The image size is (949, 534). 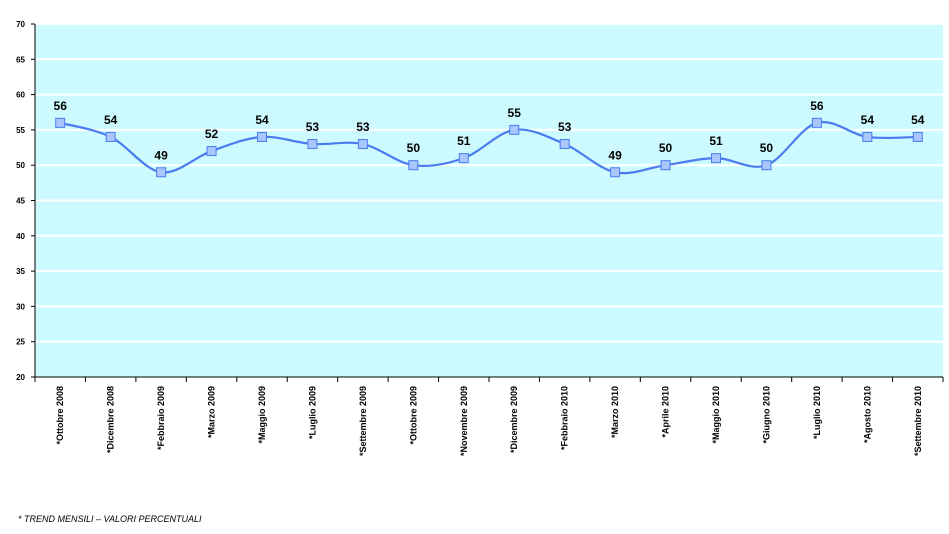 I want to click on data-label: 52, so click(x=212, y=134).